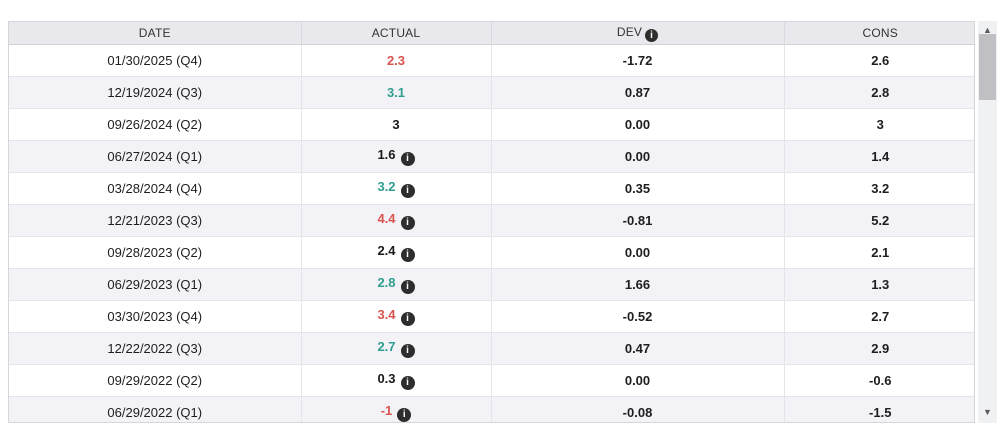 The width and height of the screenshot is (1001, 443). I want to click on actual-value: 3.4, so click(386, 314).